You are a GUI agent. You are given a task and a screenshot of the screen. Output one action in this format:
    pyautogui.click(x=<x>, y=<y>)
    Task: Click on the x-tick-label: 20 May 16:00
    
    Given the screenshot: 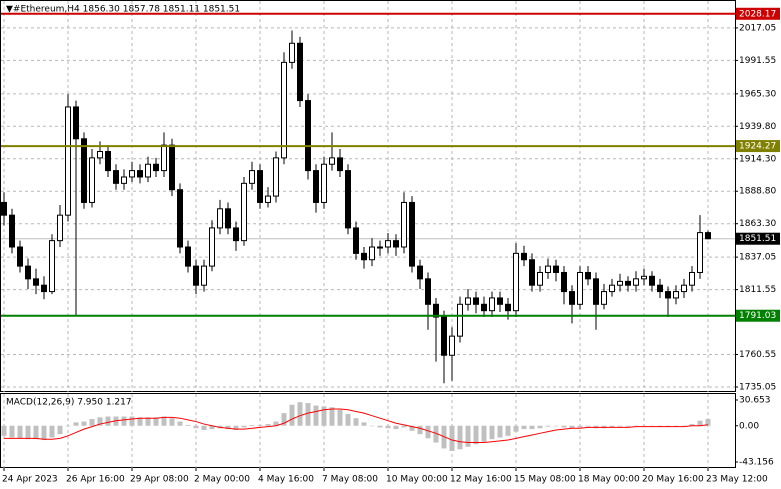 What is the action you would take?
    pyautogui.click(x=673, y=480)
    